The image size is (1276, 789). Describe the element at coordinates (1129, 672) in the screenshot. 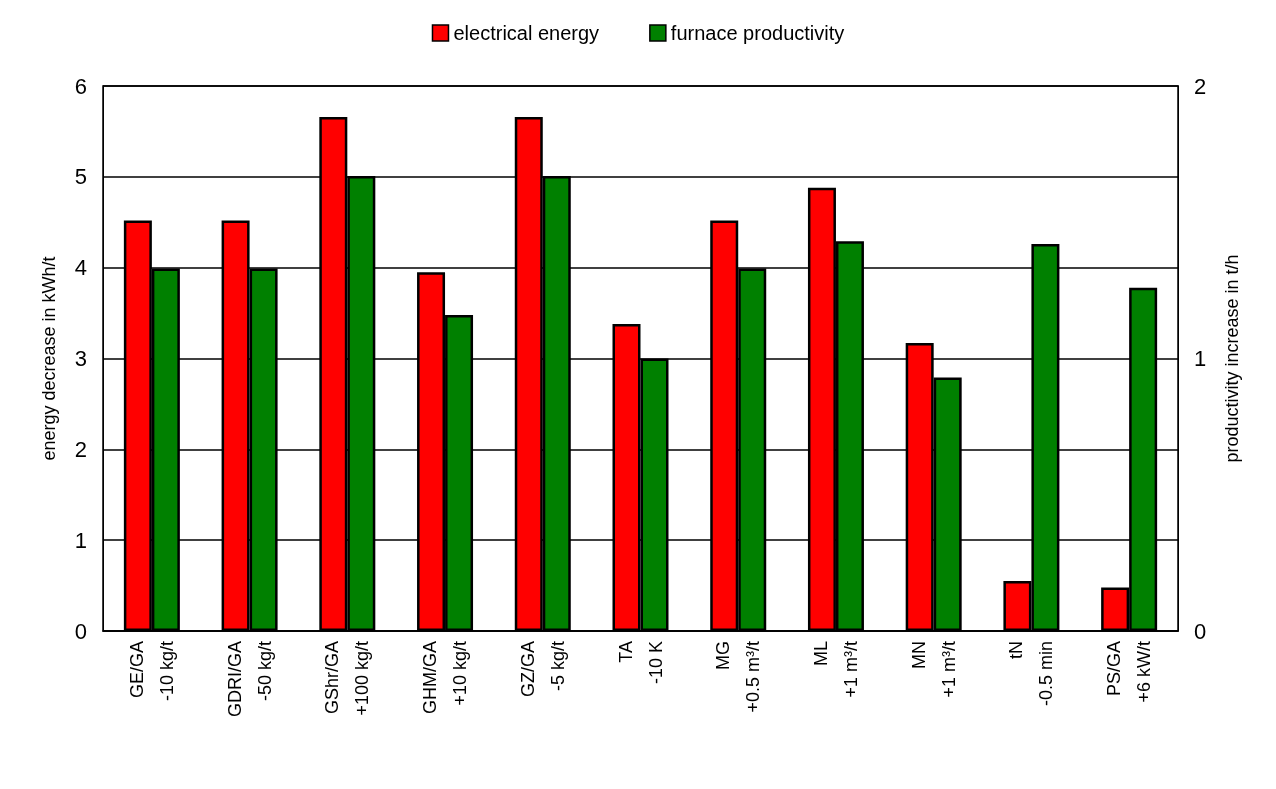

I see `x-tick-label: PS/GA +6 kW/t` at that location.